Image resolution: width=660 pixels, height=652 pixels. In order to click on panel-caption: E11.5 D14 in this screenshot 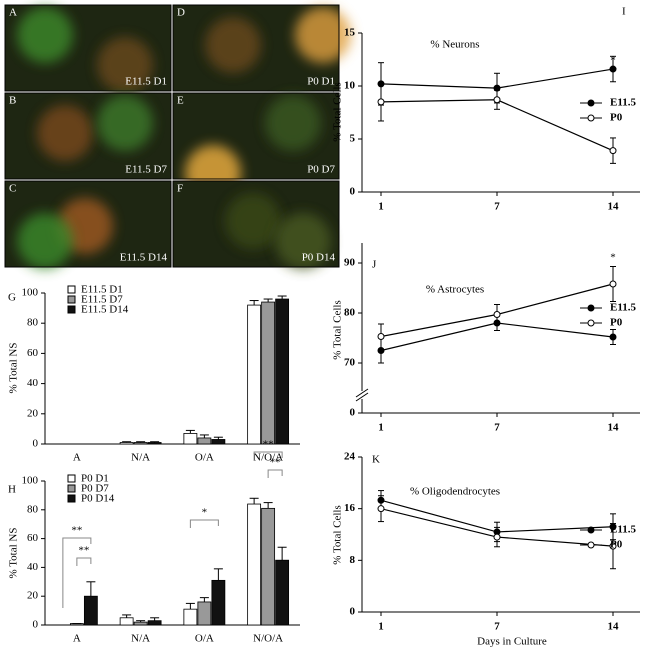, I will do `click(144, 258)`.